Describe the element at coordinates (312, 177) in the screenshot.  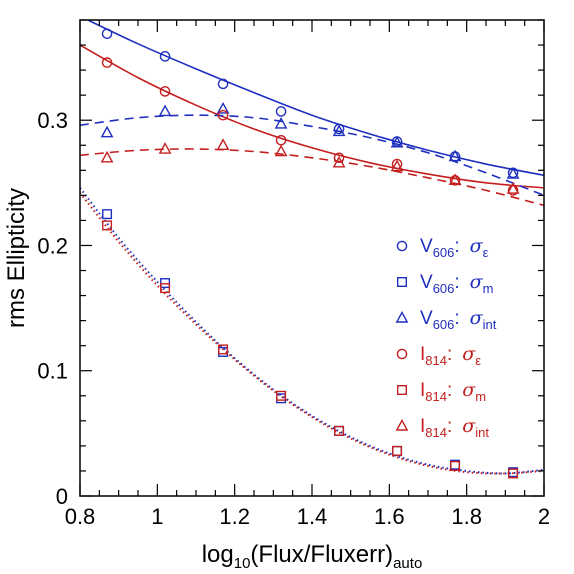
I see `fit-curve-red-dashed` at that location.